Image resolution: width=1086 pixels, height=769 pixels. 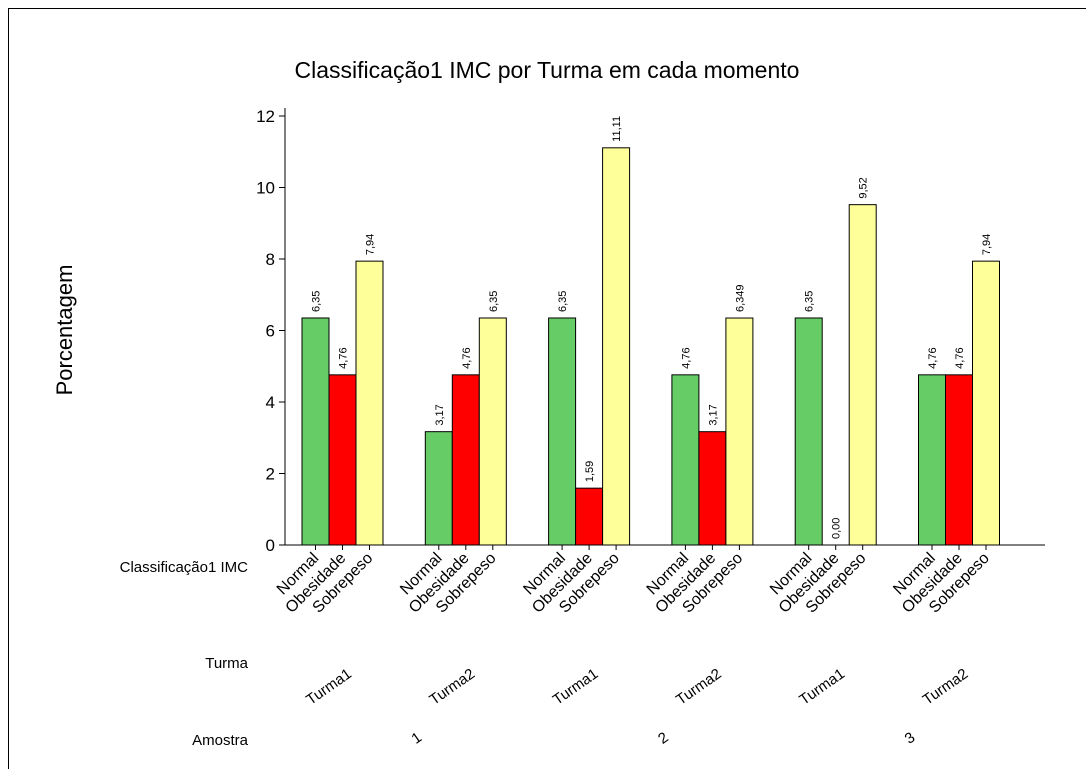 What do you see at coordinates (265, 116) in the screenshot?
I see `y-tick-label: 12` at bounding box center [265, 116].